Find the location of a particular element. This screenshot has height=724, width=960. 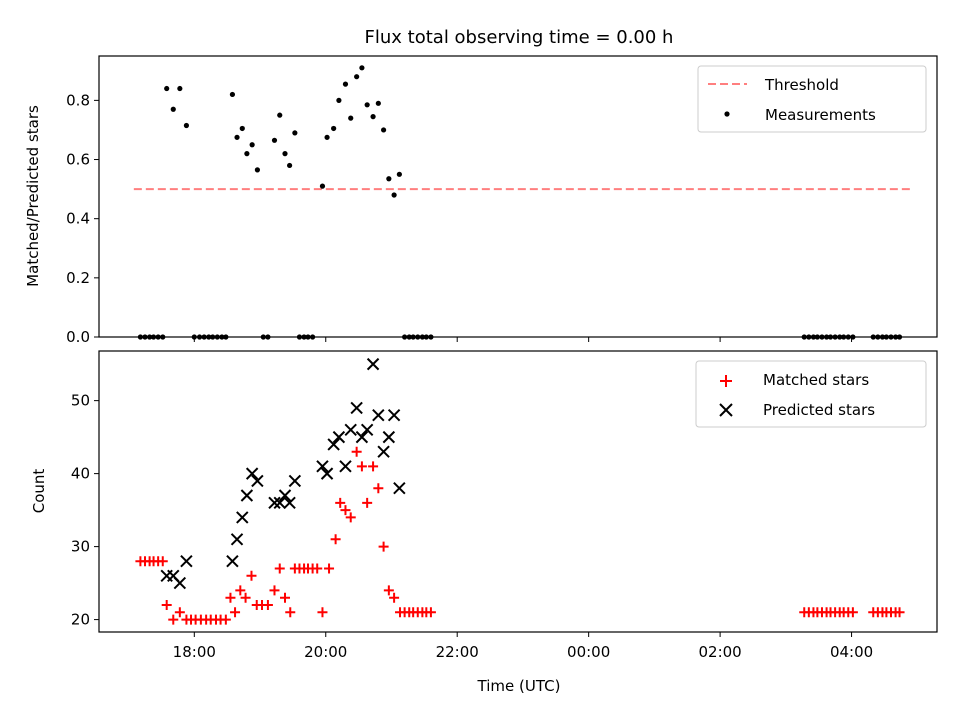

top-ytick-label: 0.6 is located at coordinates (78, 160).